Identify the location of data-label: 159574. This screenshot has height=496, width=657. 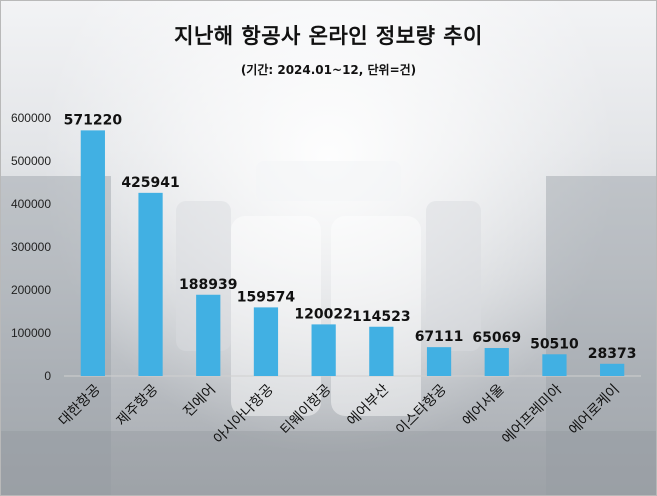
(266, 297).